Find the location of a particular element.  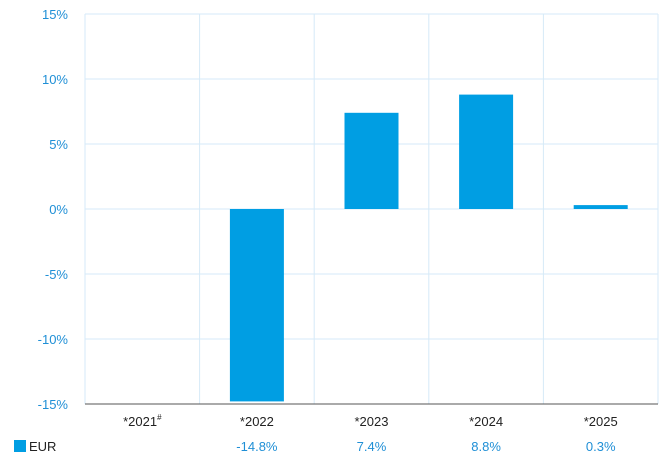

data-label: -14.8% is located at coordinates (257, 446).